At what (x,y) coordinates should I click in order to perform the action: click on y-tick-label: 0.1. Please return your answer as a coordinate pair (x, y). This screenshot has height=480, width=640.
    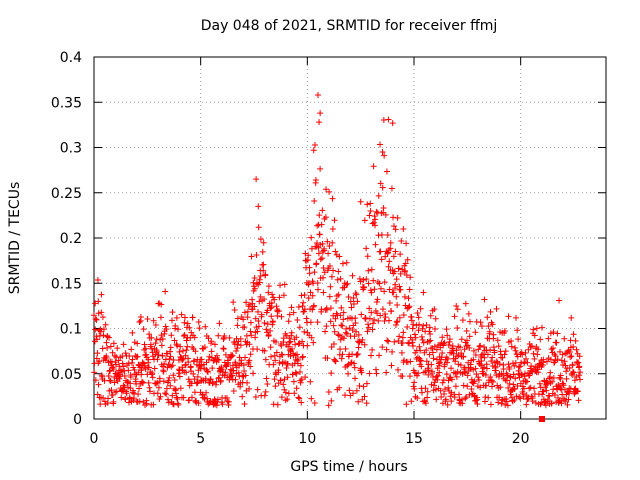
    Looking at the image, I should click on (71, 330).